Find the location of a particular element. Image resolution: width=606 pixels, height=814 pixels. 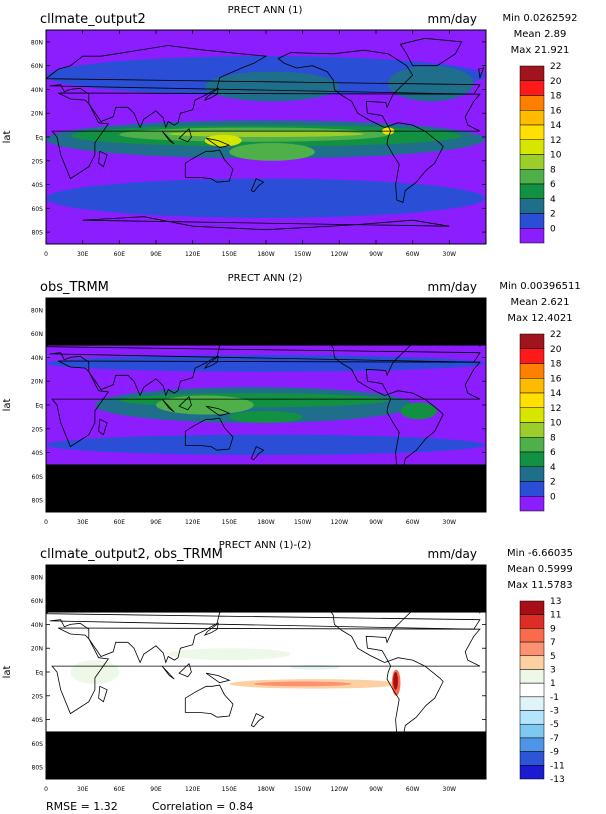

stat-max: Max 21.921 is located at coordinates (540, 50).